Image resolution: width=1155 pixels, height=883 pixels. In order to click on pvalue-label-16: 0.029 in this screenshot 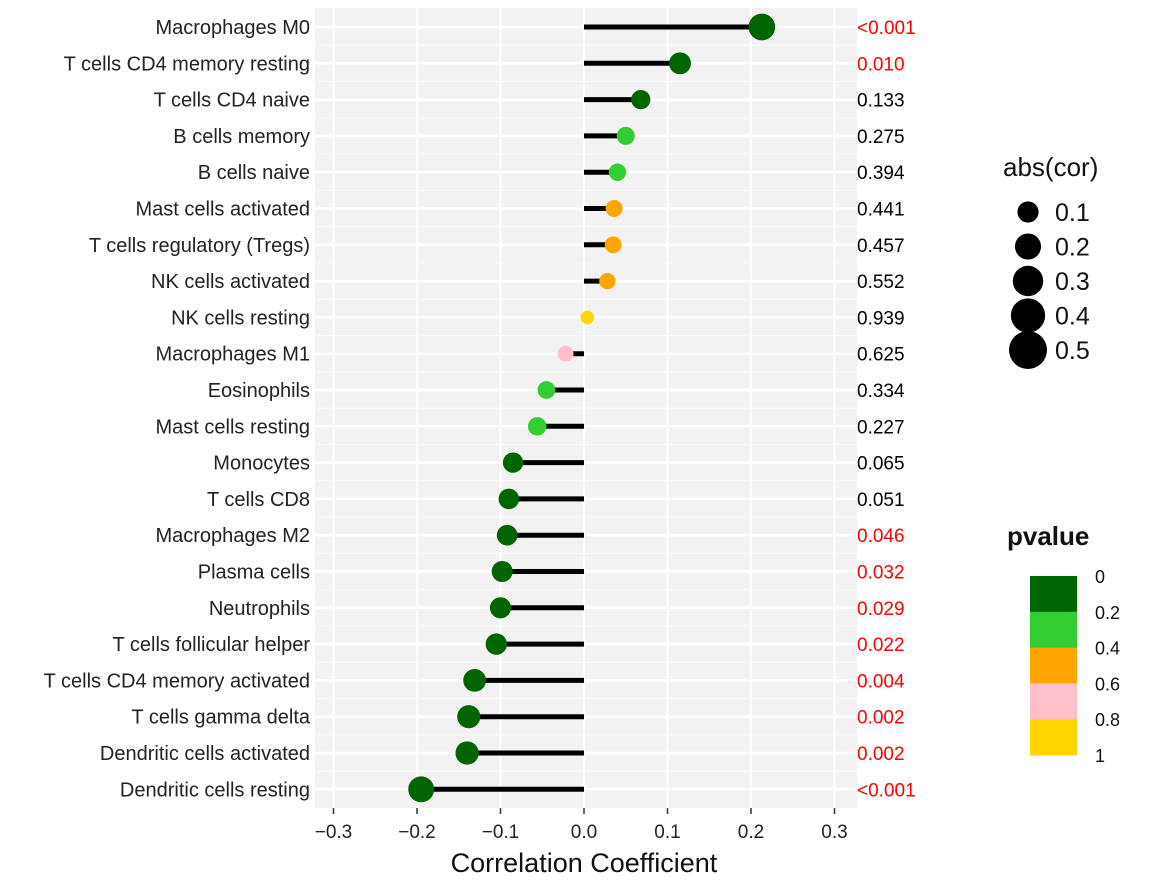, I will do `click(881, 609)`.